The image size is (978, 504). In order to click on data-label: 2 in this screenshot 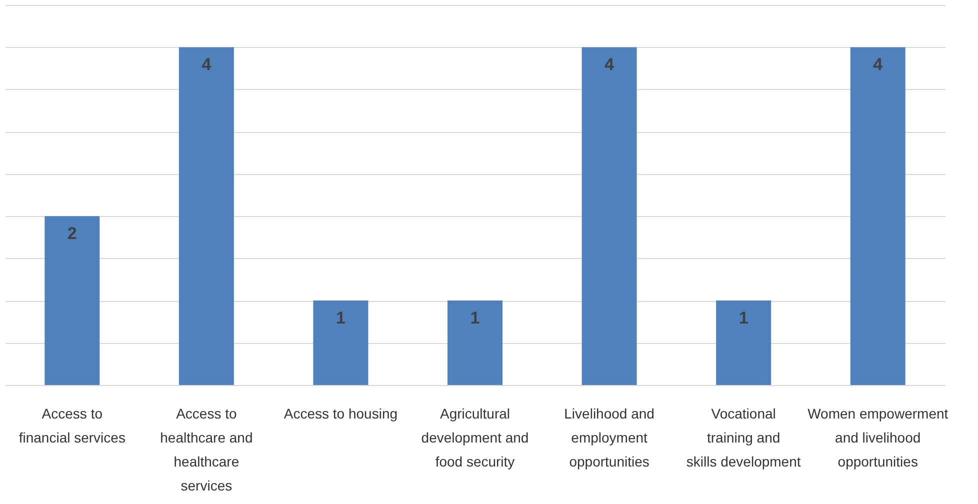, I will do `click(72, 234)`.